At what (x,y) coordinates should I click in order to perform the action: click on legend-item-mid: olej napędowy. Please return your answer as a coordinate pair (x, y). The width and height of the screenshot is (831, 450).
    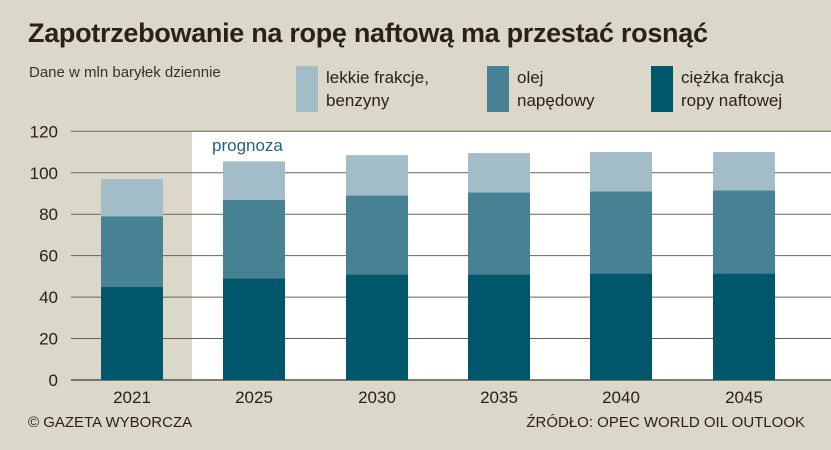
    Looking at the image, I should click on (564, 89).